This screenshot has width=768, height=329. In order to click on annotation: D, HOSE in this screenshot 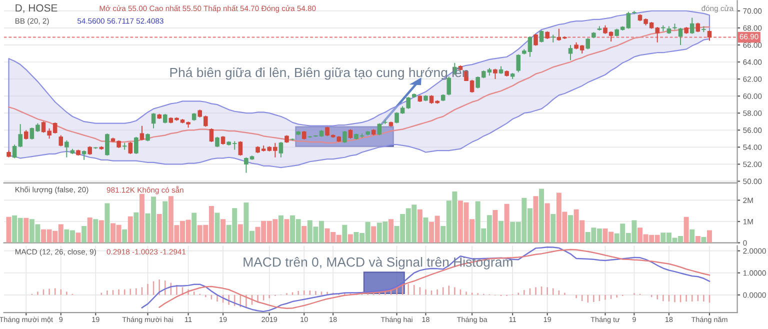, I will do `click(37, 8)`.